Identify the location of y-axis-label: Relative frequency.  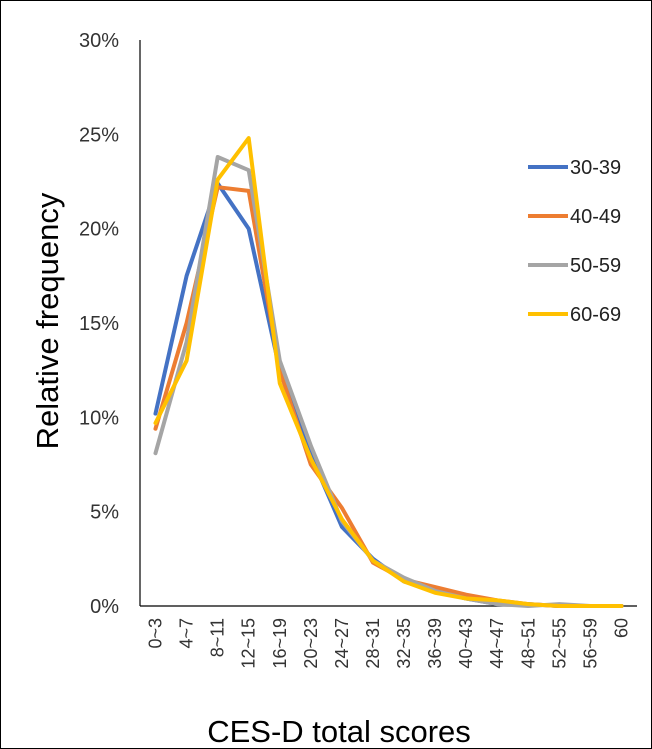
(47, 320).